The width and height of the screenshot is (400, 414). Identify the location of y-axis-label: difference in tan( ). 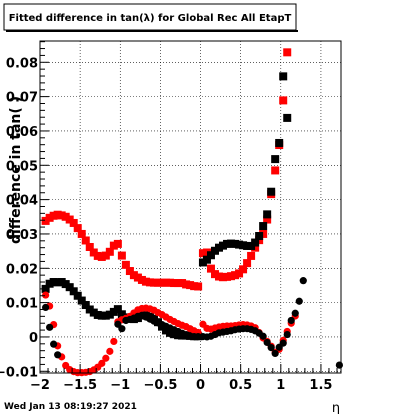
(16, 170).